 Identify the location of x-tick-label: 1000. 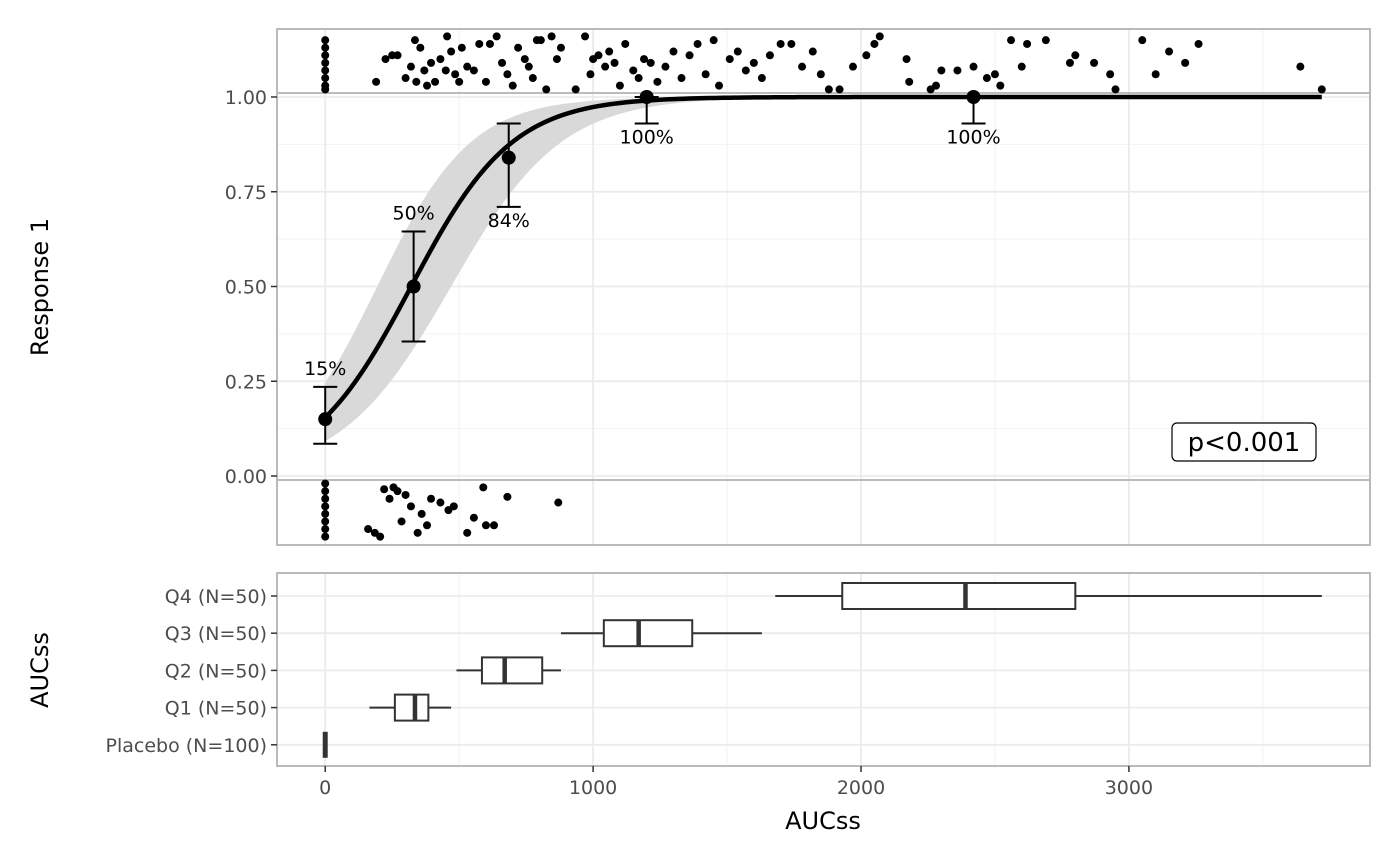
(593, 788).